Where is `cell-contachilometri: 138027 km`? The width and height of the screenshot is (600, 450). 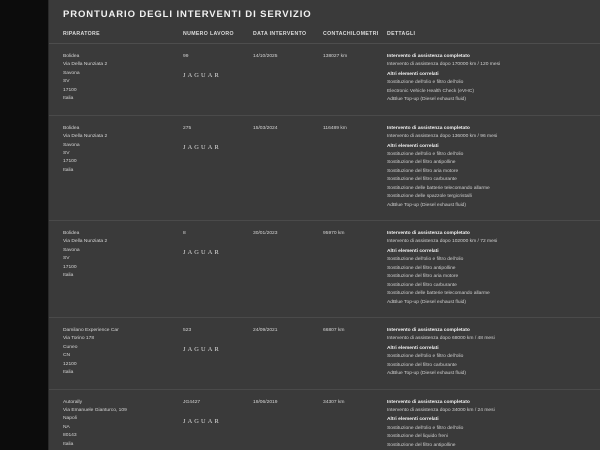 cell-contachilometri: 138027 km is located at coordinates (355, 79).